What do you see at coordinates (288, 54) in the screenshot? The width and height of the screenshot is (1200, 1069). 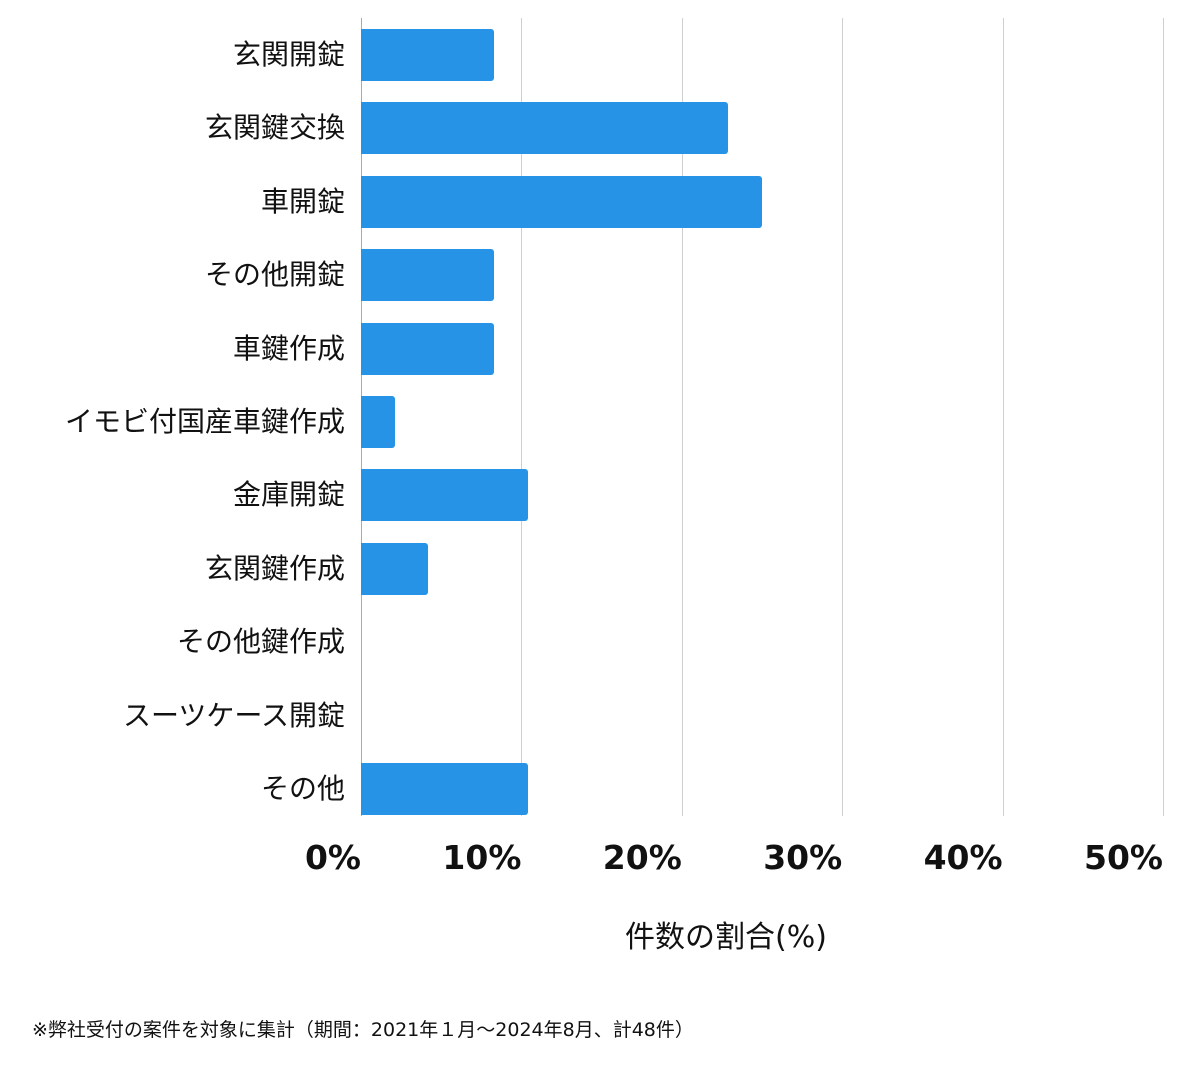 I see `category-label: 玄関開錠` at bounding box center [288, 54].